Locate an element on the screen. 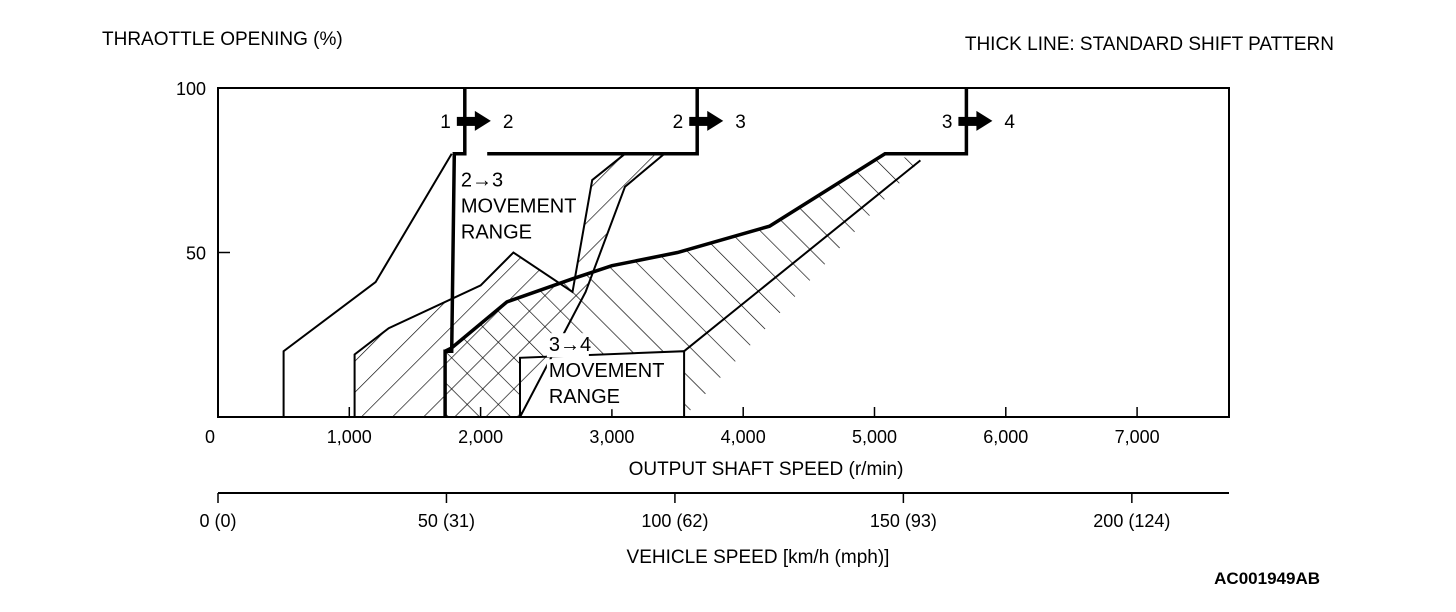 This screenshot has height=612, width=1456. vehicle-speed-axis-label: VEHICLE SPEED [km/h (mph)] is located at coordinates (758, 557).